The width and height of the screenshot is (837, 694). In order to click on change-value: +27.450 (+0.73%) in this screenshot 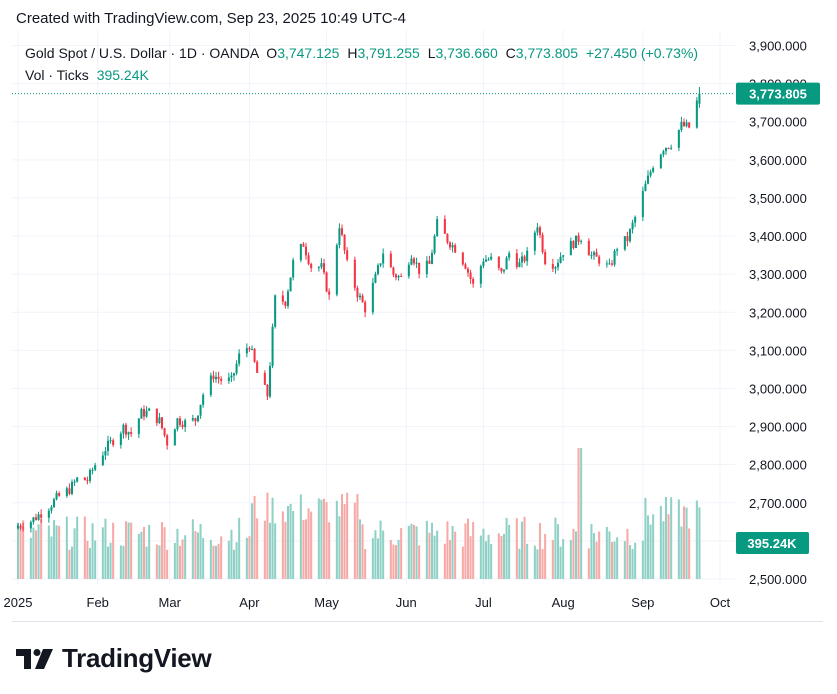, I will do `click(642, 53)`.